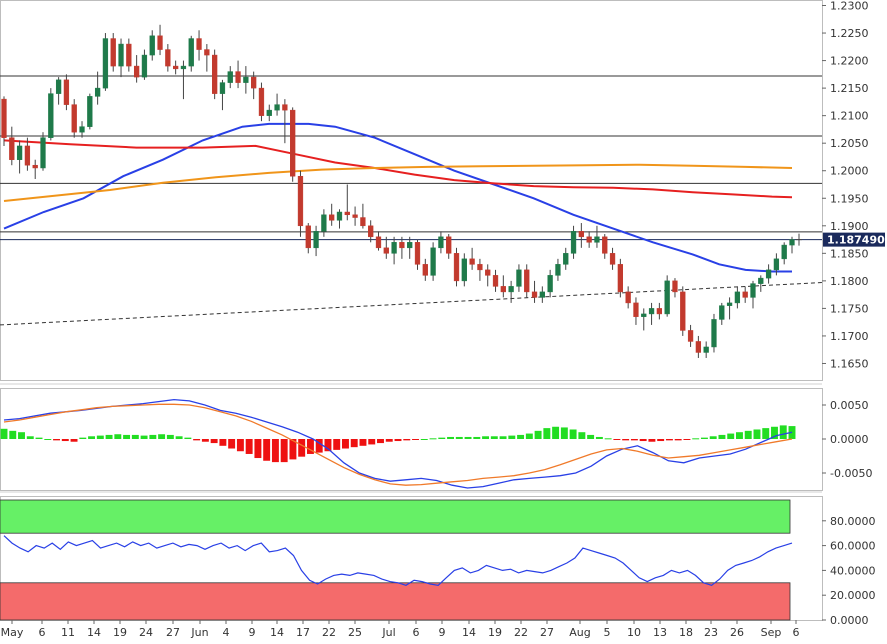  What do you see at coordinates (398, 560) in the screenshot?
I see `rsi-line` at bounding box center [398, 560].